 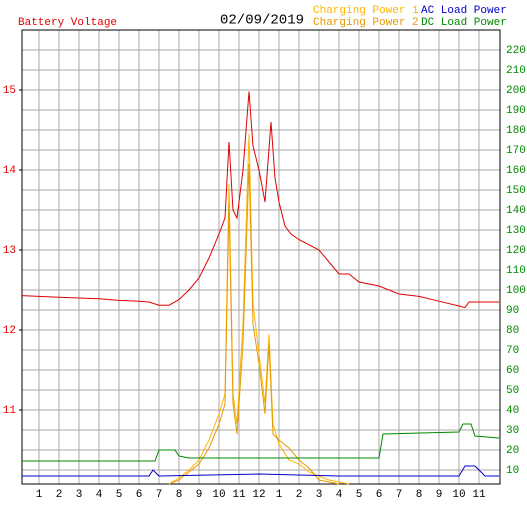 What do you see at coordinates (366, 11) in the screenshot?
I see `legend-entry: Charging Power 1` at bounding box center [366, 11].